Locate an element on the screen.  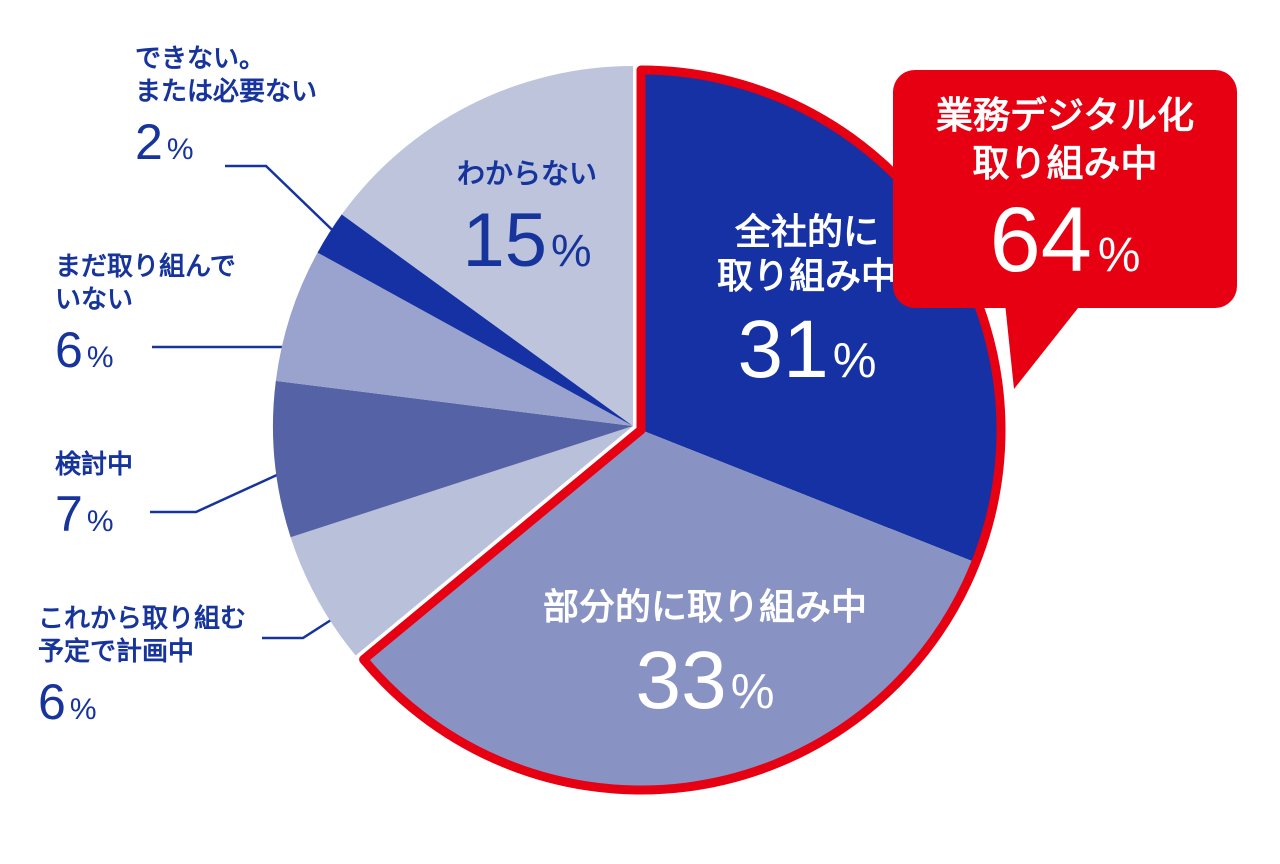
label-companywide-value: 31% is located at coordinates (807, 349).